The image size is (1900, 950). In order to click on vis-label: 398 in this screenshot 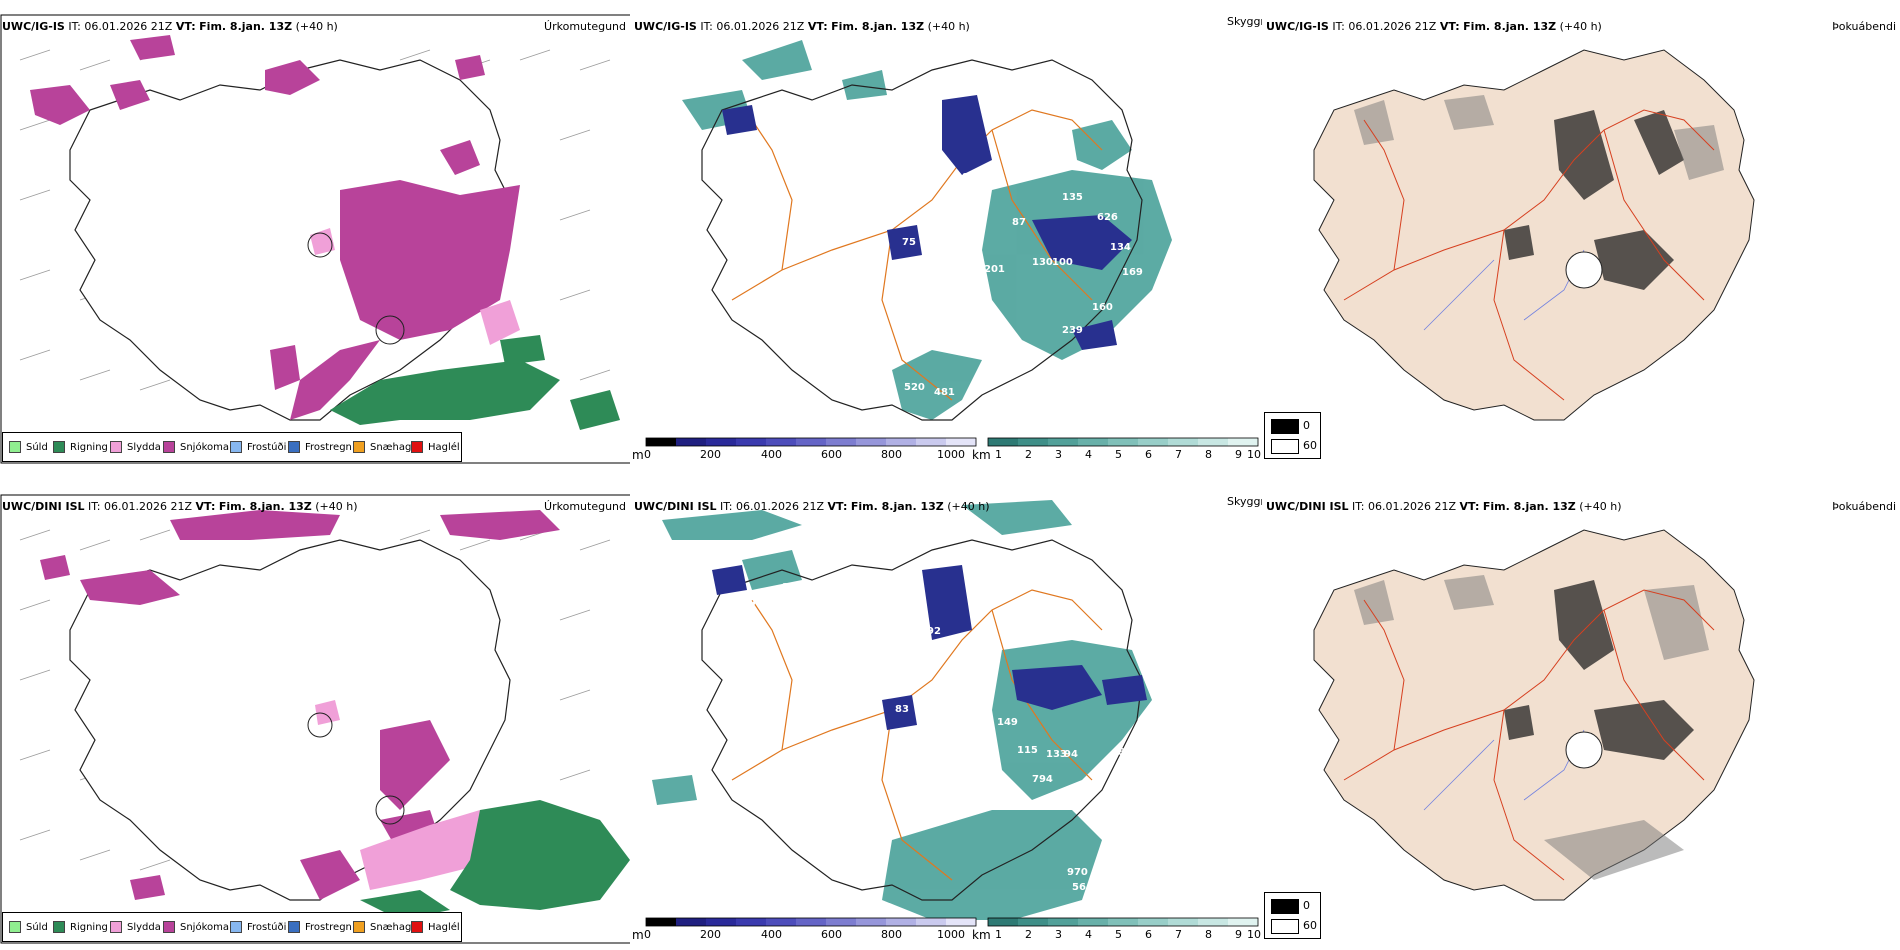, I will do `click(792, 587)`.